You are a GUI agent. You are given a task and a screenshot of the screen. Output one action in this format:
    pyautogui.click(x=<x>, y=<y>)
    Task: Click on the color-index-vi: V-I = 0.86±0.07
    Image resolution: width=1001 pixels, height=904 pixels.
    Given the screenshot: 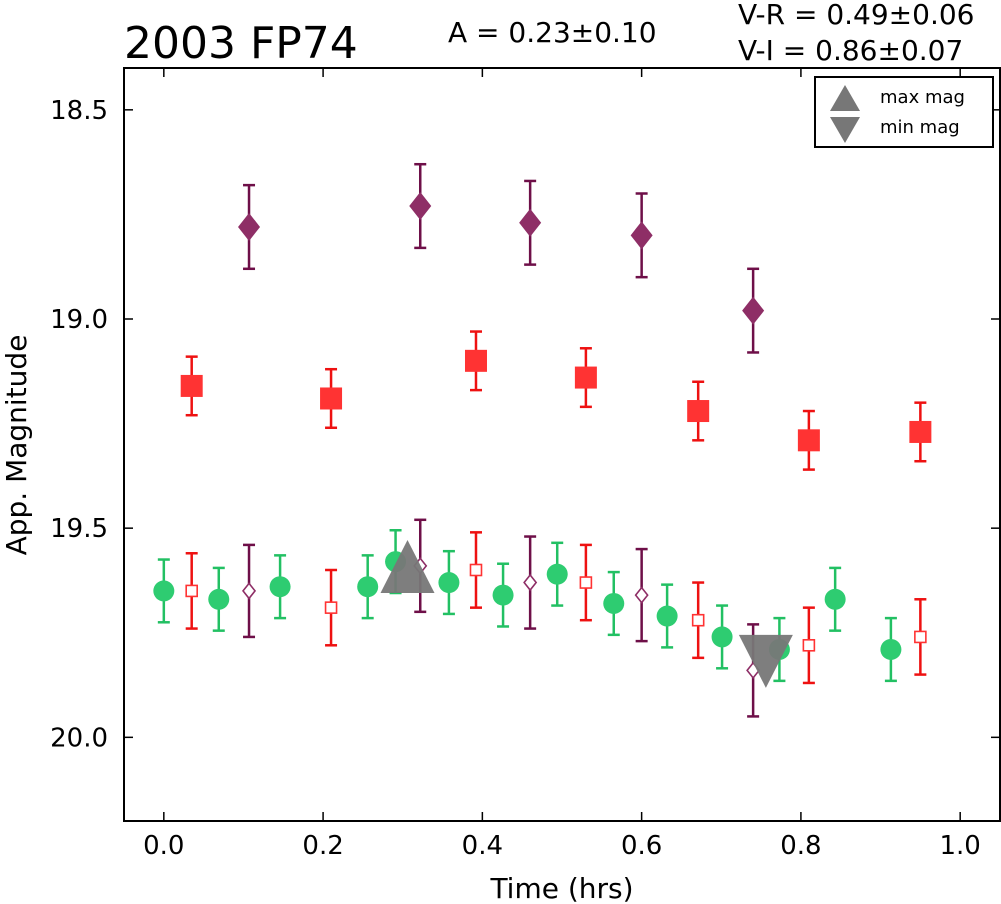 What is the action you would take?
    pyautogui.click(x=850, y=50)
    